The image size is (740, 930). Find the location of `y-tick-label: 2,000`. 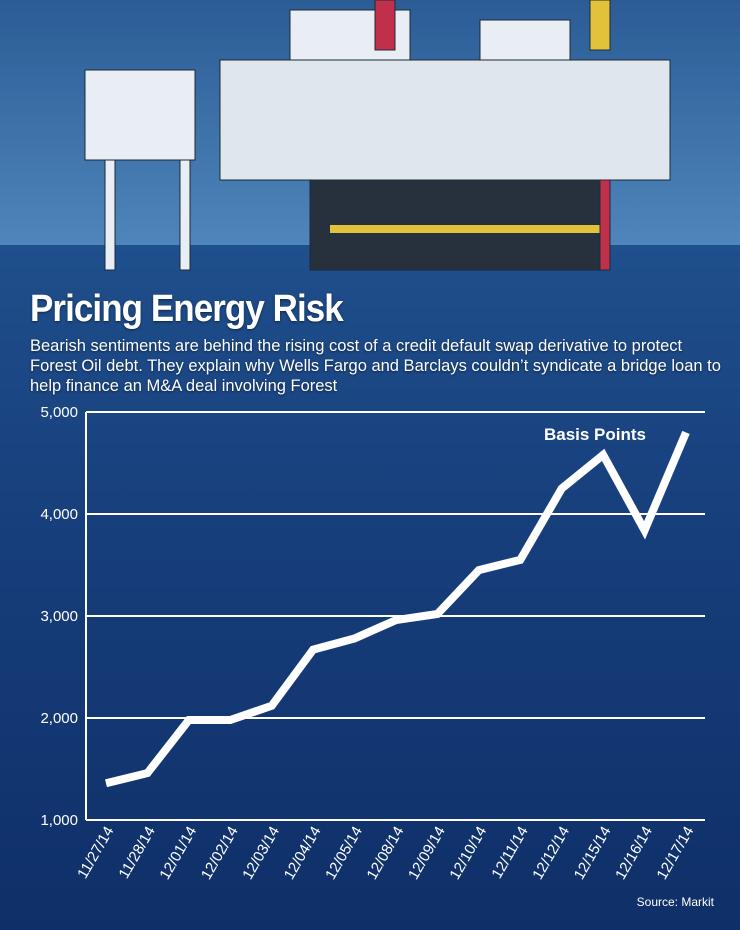

y-tick-label: 2,000 is located at coordinates (59, 718).